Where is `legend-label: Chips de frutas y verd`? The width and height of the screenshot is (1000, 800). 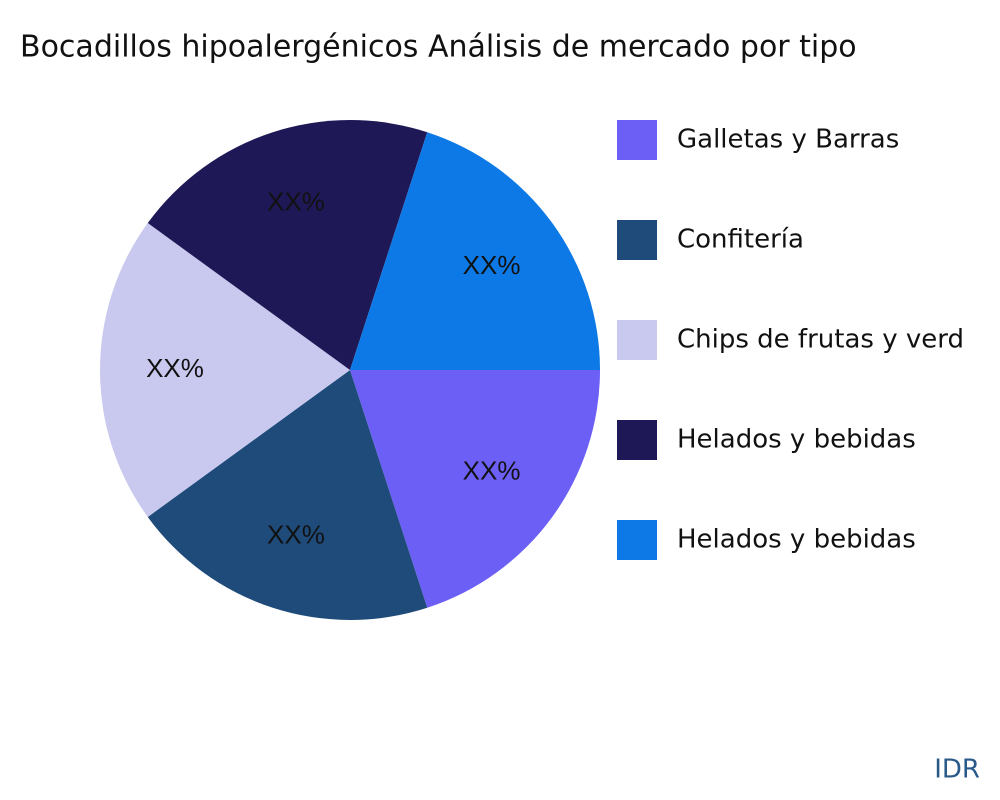
legend-label: Chips de frutas y verd is located at coordinates (820, 340).